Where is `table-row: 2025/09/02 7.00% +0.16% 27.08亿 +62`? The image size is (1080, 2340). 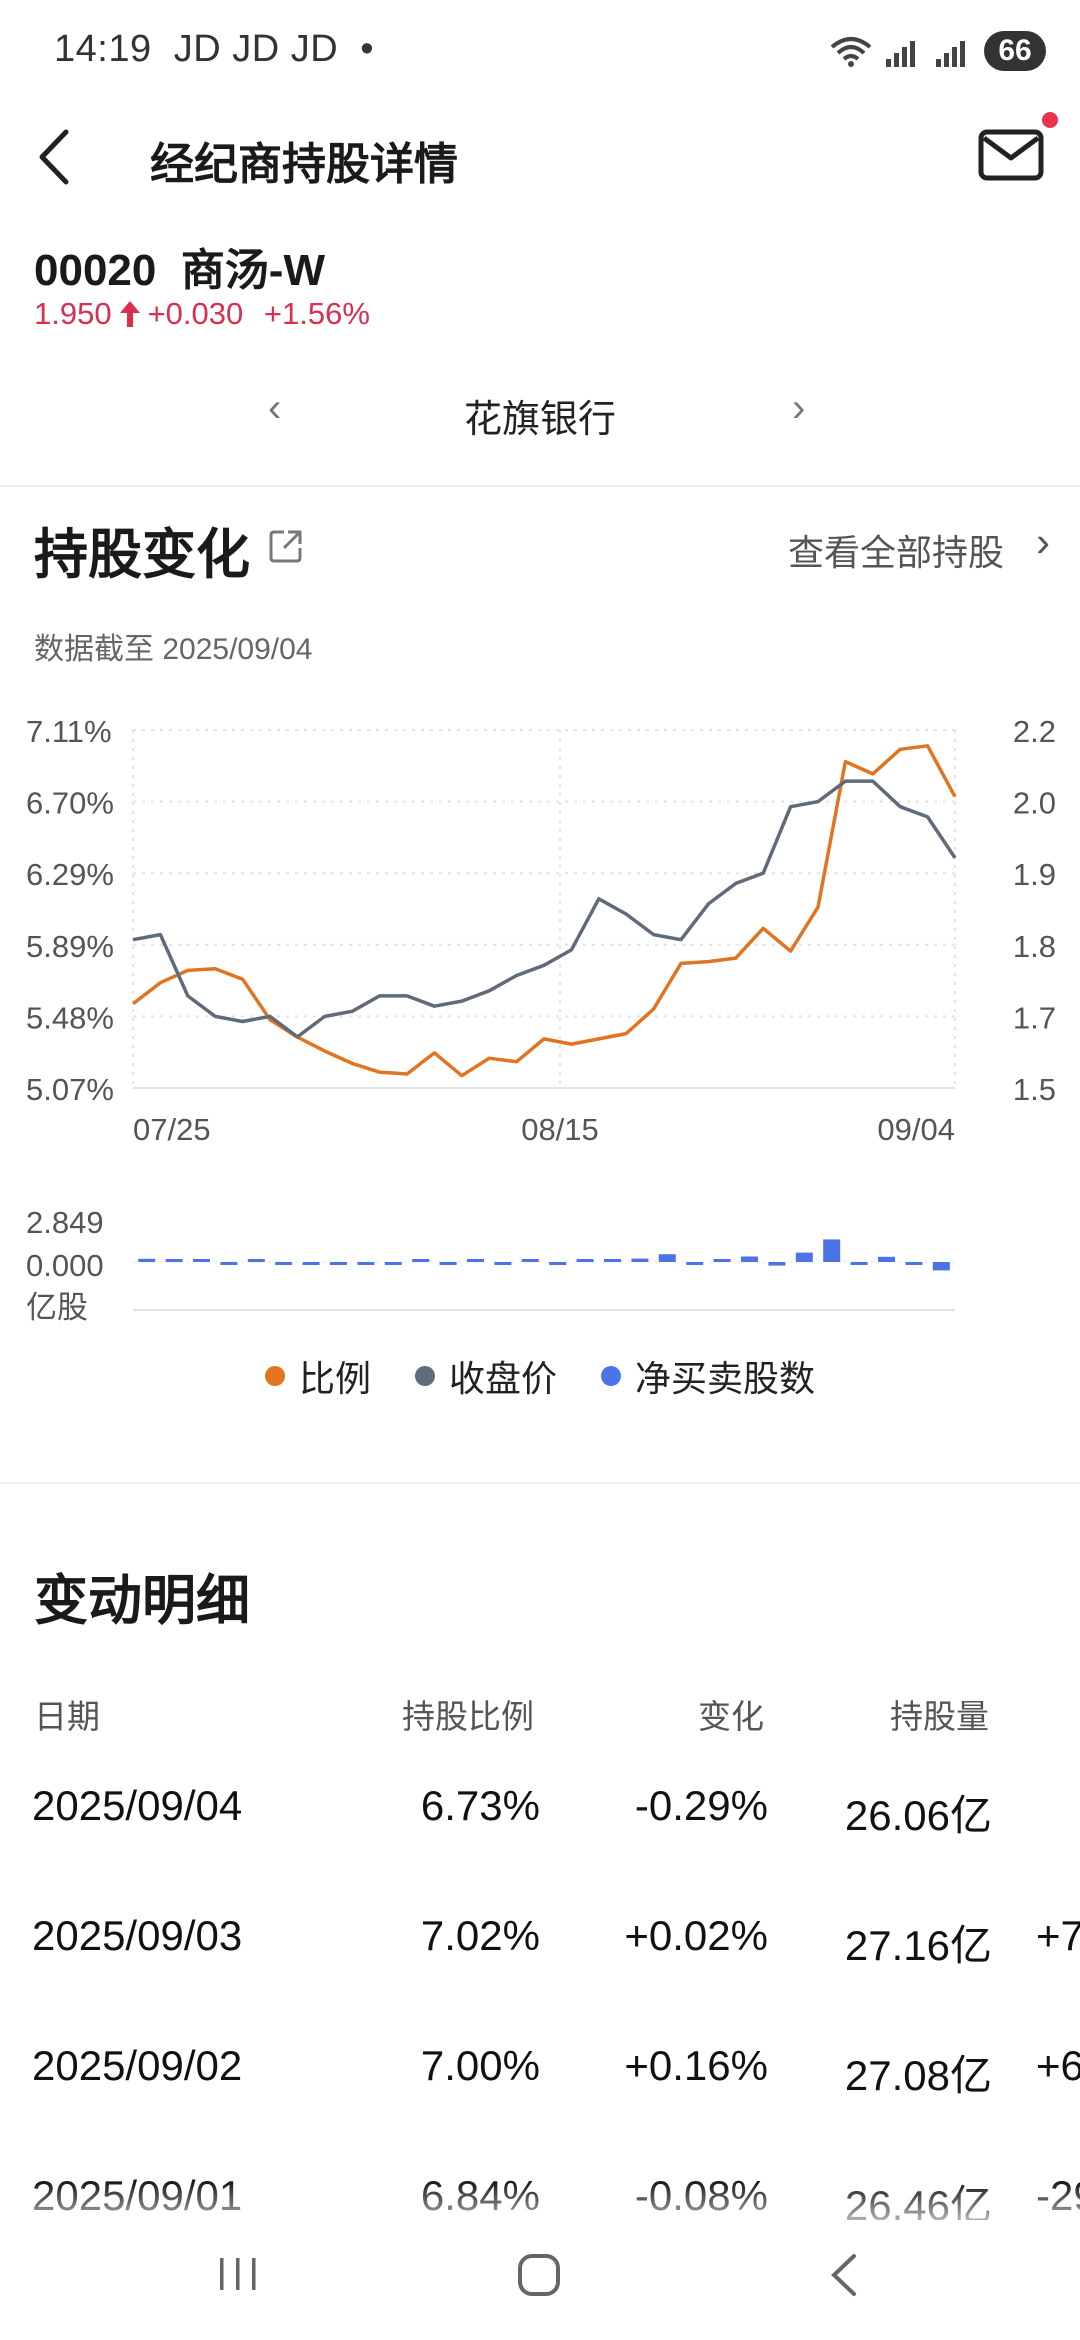 table-row: 2025/09/02 7.00% +0.16% 27.08亿 +62 is located at coordinates (540, 2107).